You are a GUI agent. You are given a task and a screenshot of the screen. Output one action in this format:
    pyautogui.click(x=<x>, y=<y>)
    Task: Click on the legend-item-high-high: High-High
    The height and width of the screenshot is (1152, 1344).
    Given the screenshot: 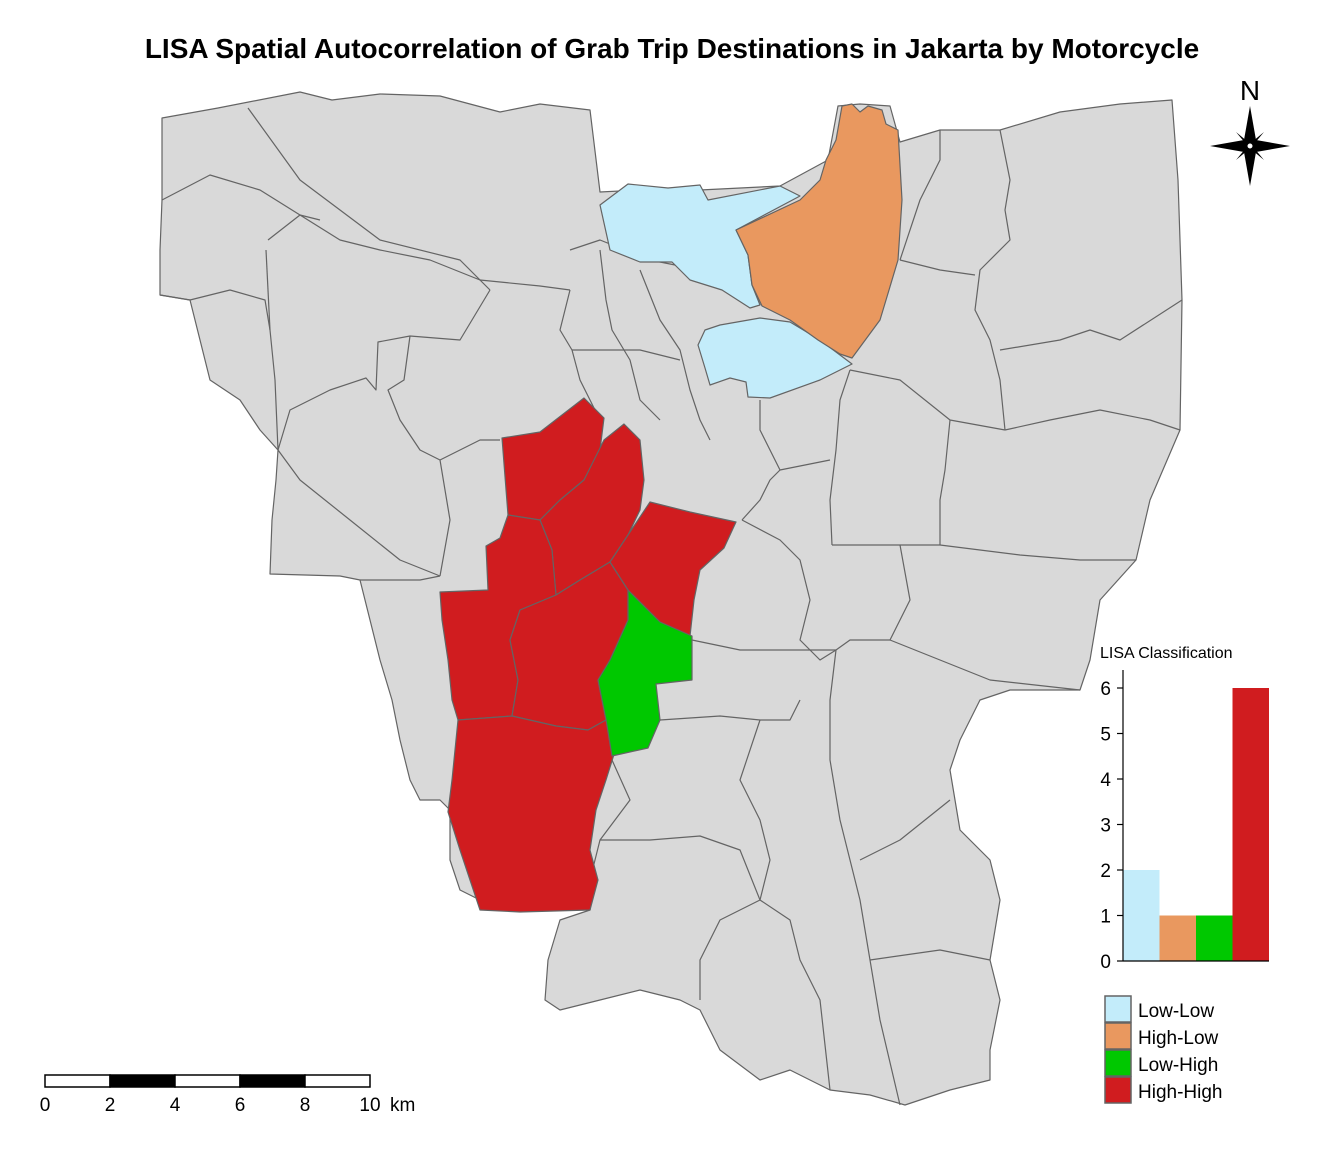 What is the action you would take?
    pyautogui.click(x=1163, y=1090)
    